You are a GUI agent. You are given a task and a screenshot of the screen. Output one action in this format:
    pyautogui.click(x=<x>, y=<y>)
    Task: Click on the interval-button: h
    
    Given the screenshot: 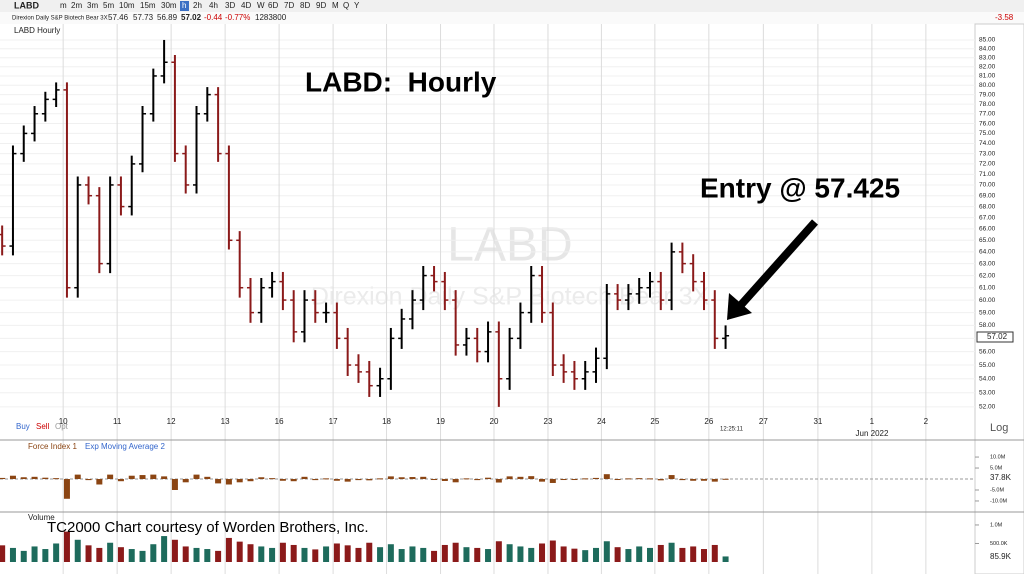 What is the action you would take?
    pyautogui.click(x=184, y=5)
    